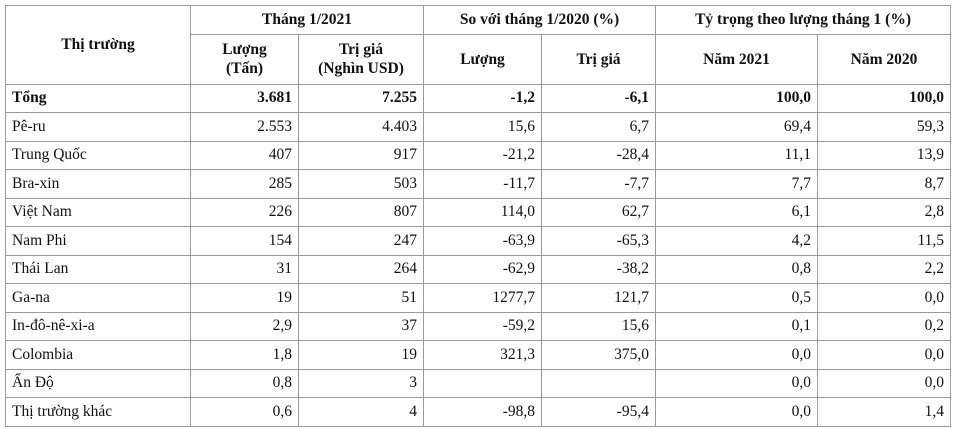  Describe the element at coordinates (307, 20) in the screenshot. I see `group-header: Tháng 1/2021` at that location.